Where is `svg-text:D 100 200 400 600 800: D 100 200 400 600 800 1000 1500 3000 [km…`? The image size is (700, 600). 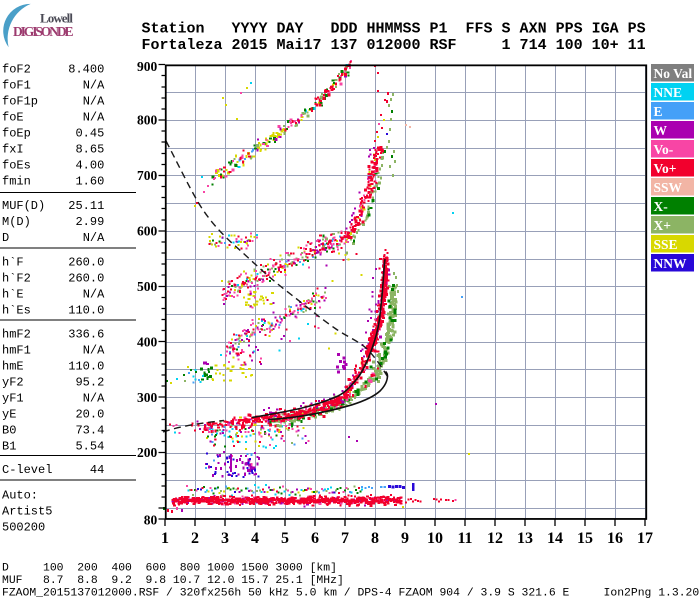
svg-text:D 100 200 400 600 800: D 100 200 400 600 800 1000 1500 3000 [km… is located at coordinates (169, 569).